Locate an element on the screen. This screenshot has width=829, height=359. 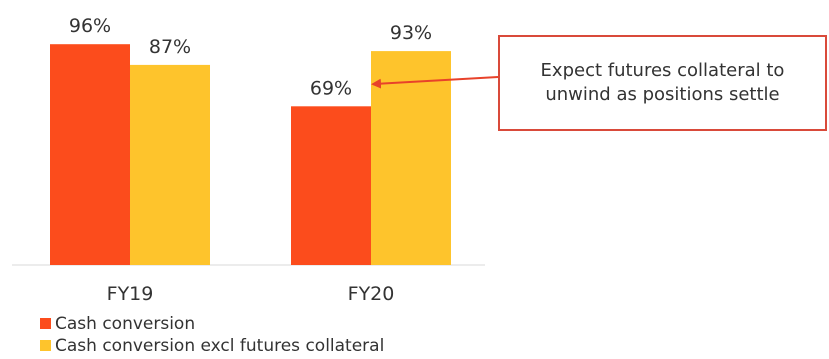
callout-arrow is located at coordinates (435, 82).